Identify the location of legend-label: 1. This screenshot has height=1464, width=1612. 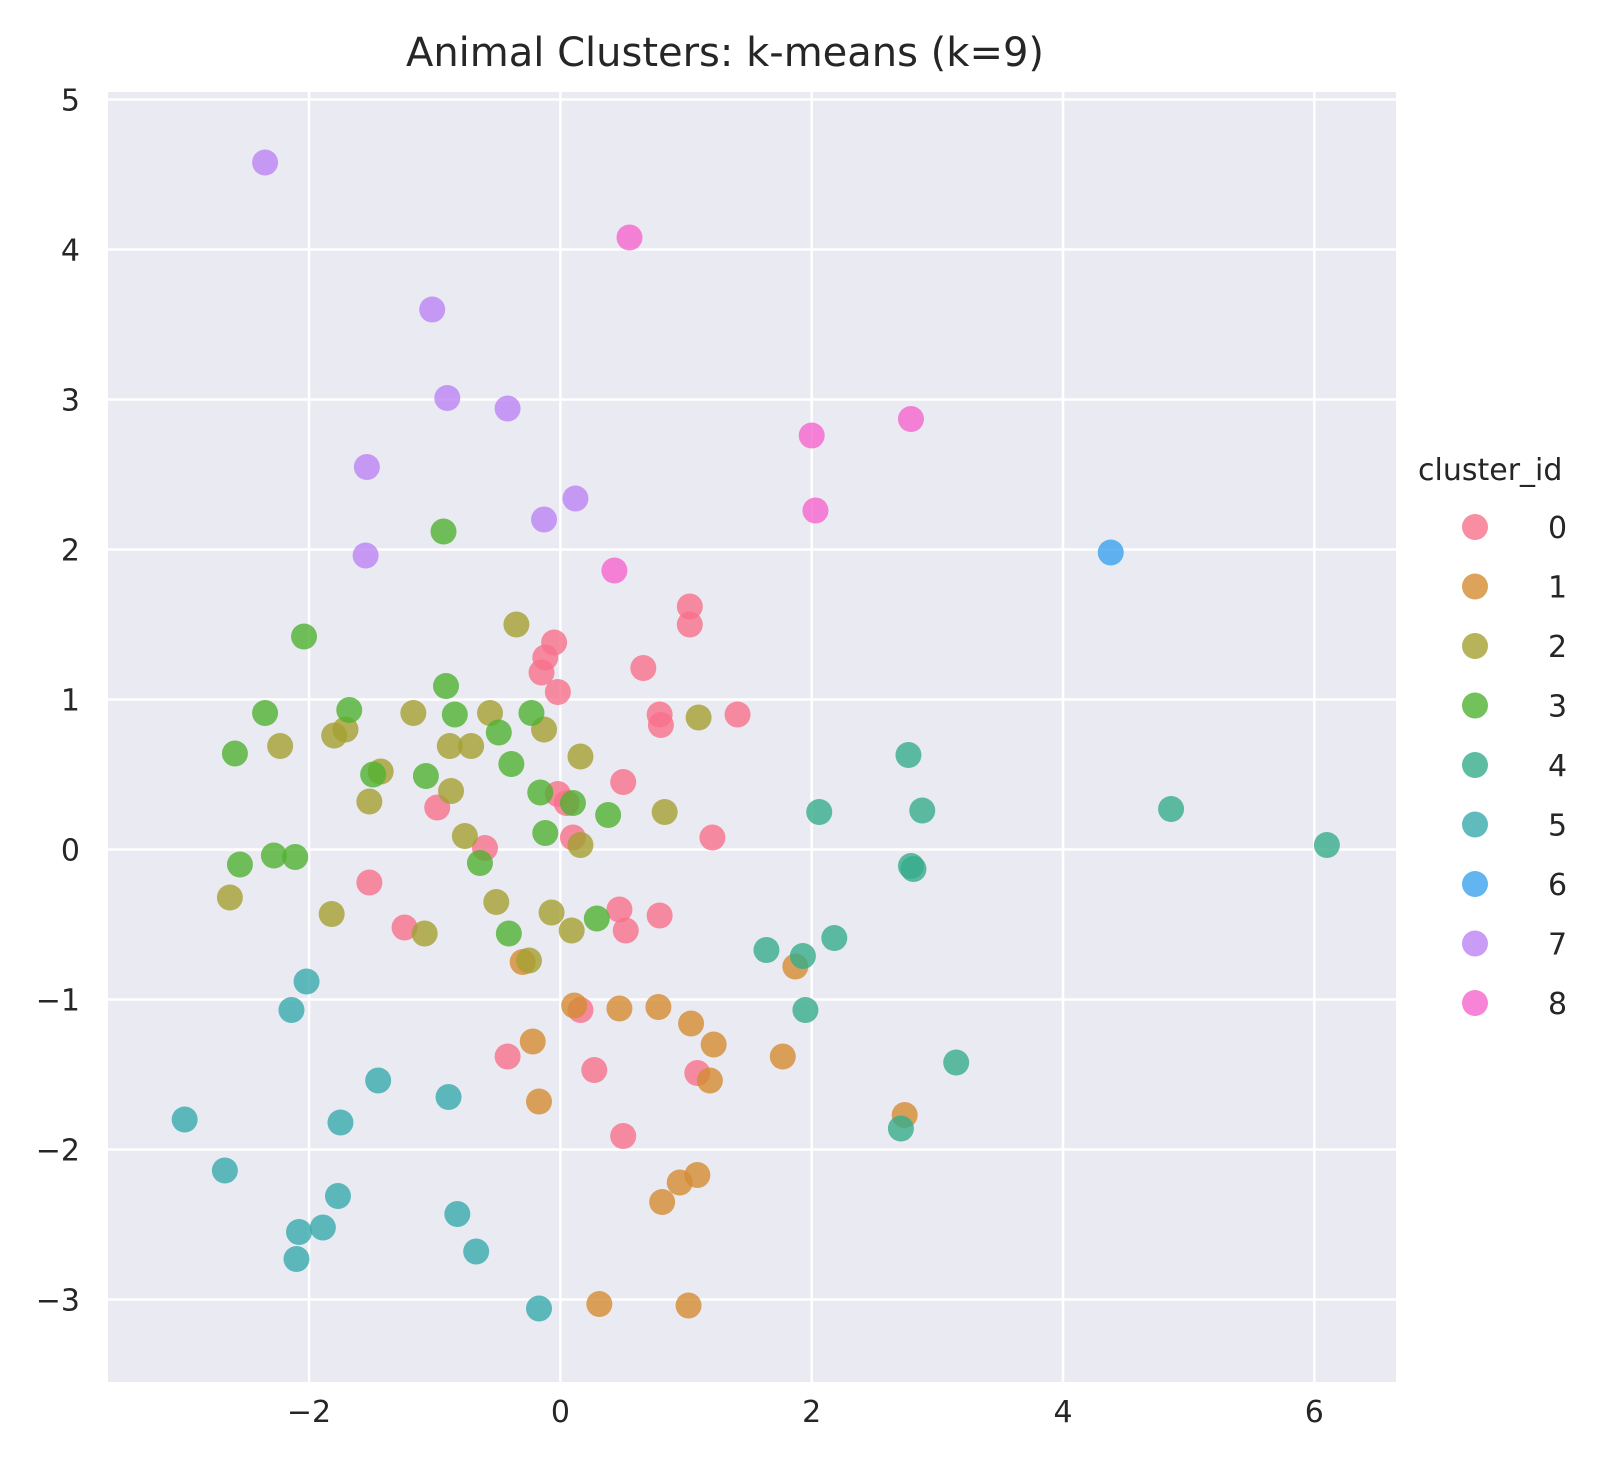
(1557, 588).